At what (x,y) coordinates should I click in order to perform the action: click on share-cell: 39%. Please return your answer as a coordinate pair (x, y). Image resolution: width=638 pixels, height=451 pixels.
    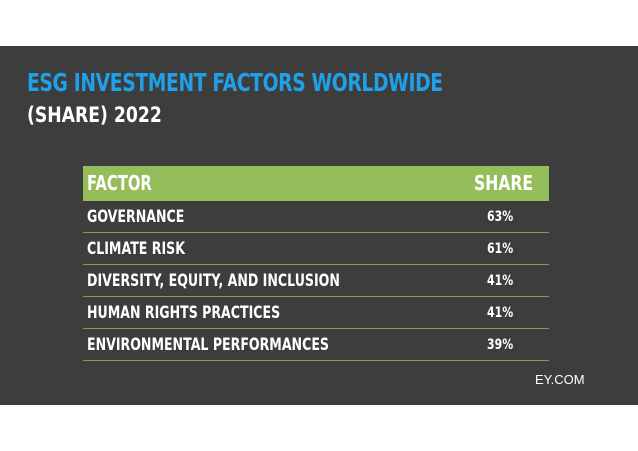
    Looking at the image, I should click on (500, 345).